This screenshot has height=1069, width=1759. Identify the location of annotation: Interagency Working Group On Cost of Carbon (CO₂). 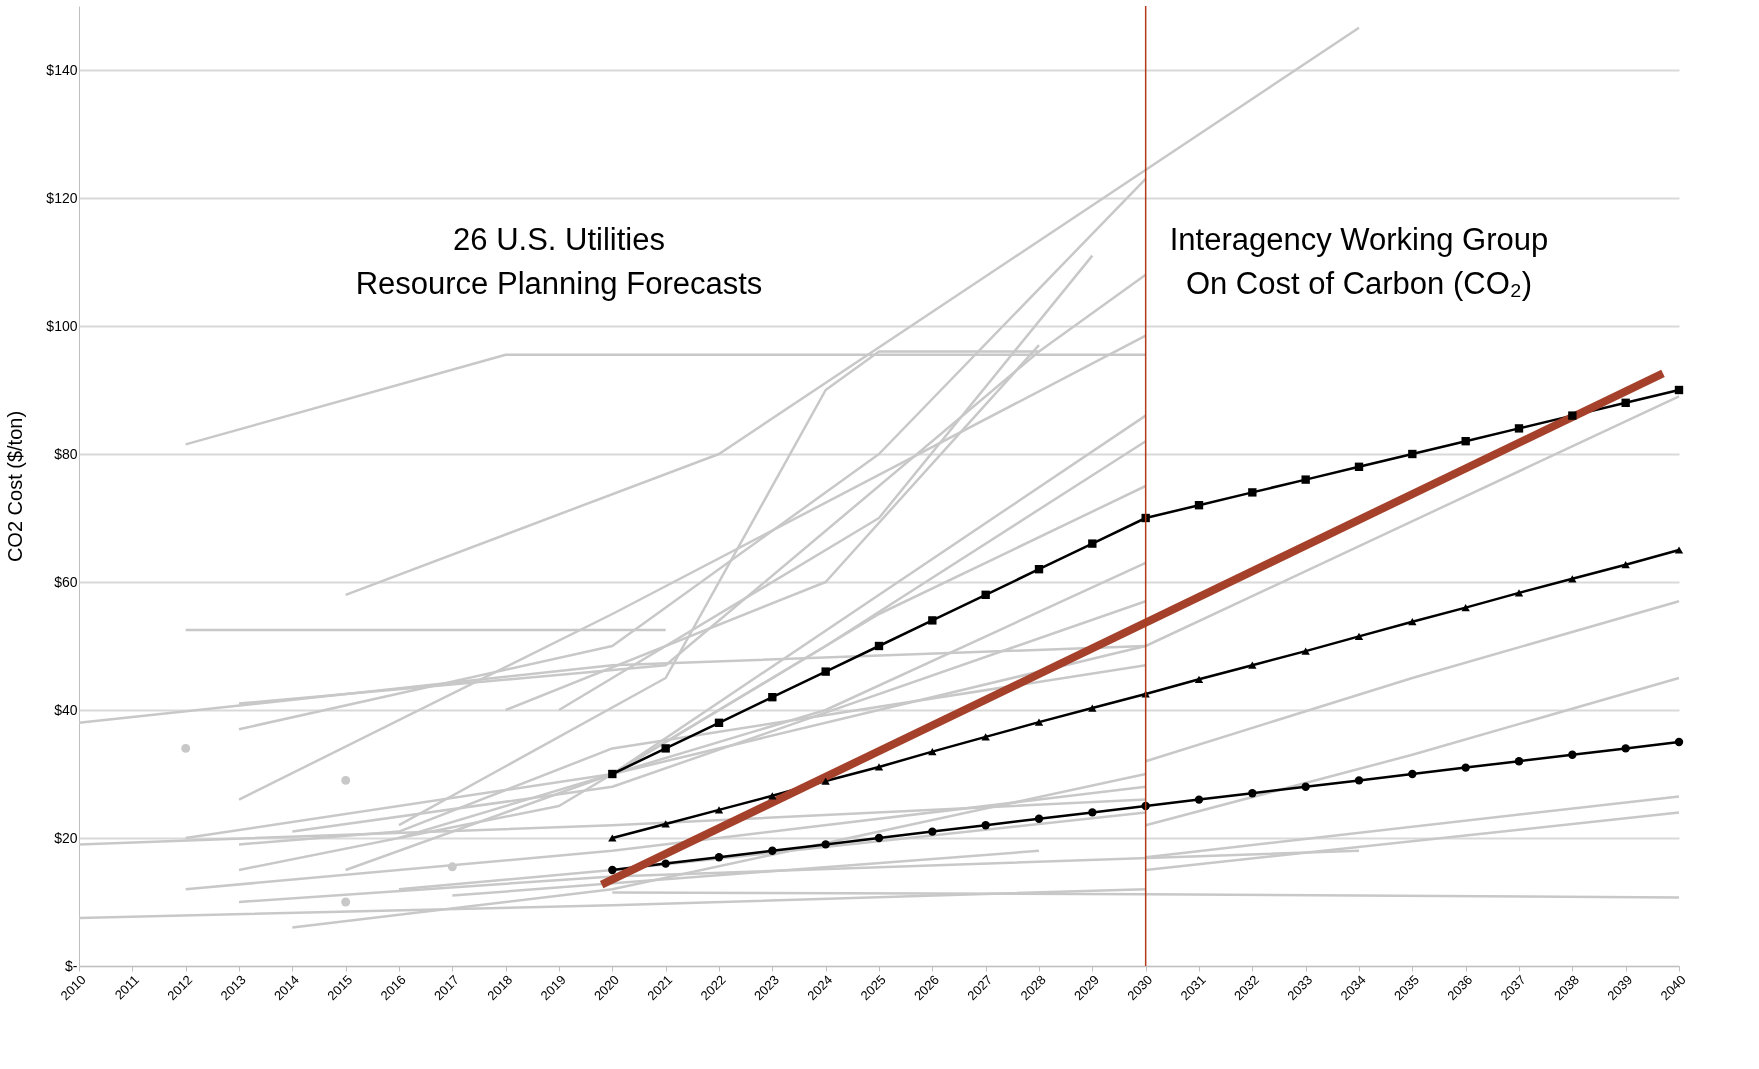
(1359, 262).